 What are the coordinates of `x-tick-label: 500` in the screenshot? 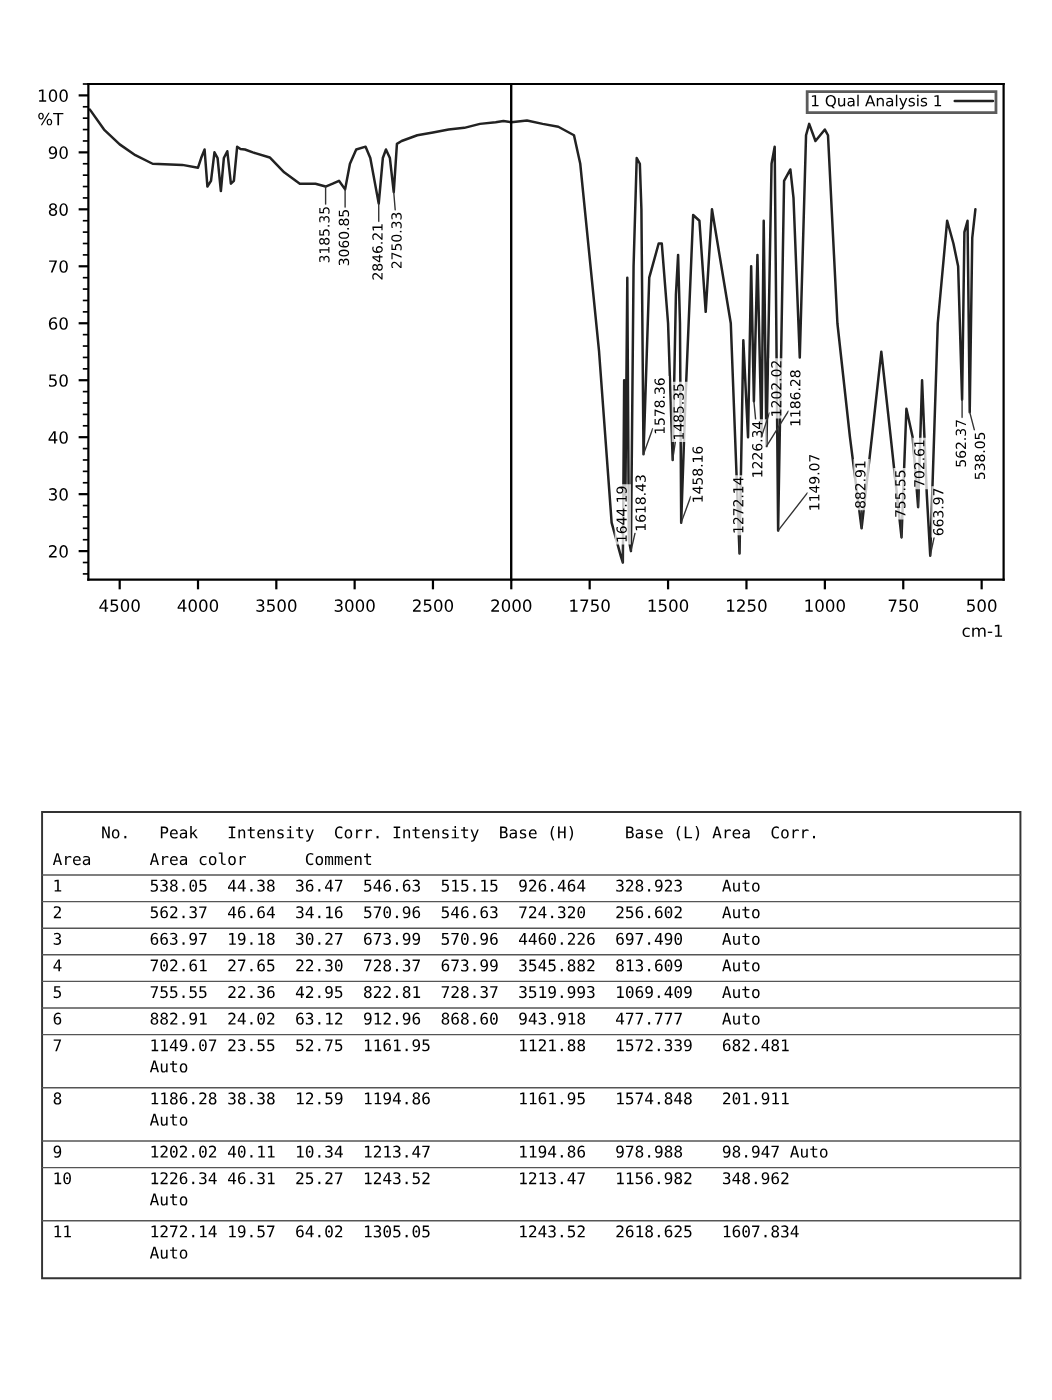 It's located at (982, 605).